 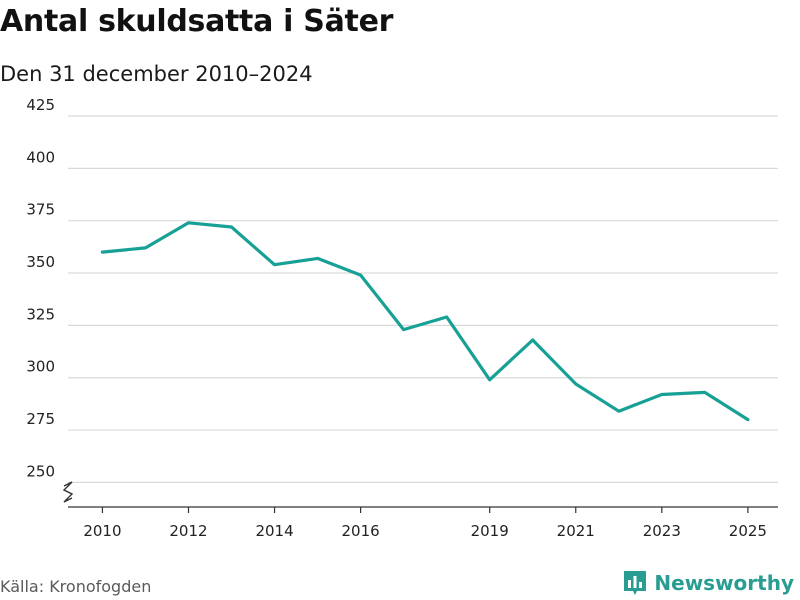 What do you see at coordinates (635, 583) in the screenshot?
I see `newsworthy-bar-chart-icon` at bounding box center [635, 583].